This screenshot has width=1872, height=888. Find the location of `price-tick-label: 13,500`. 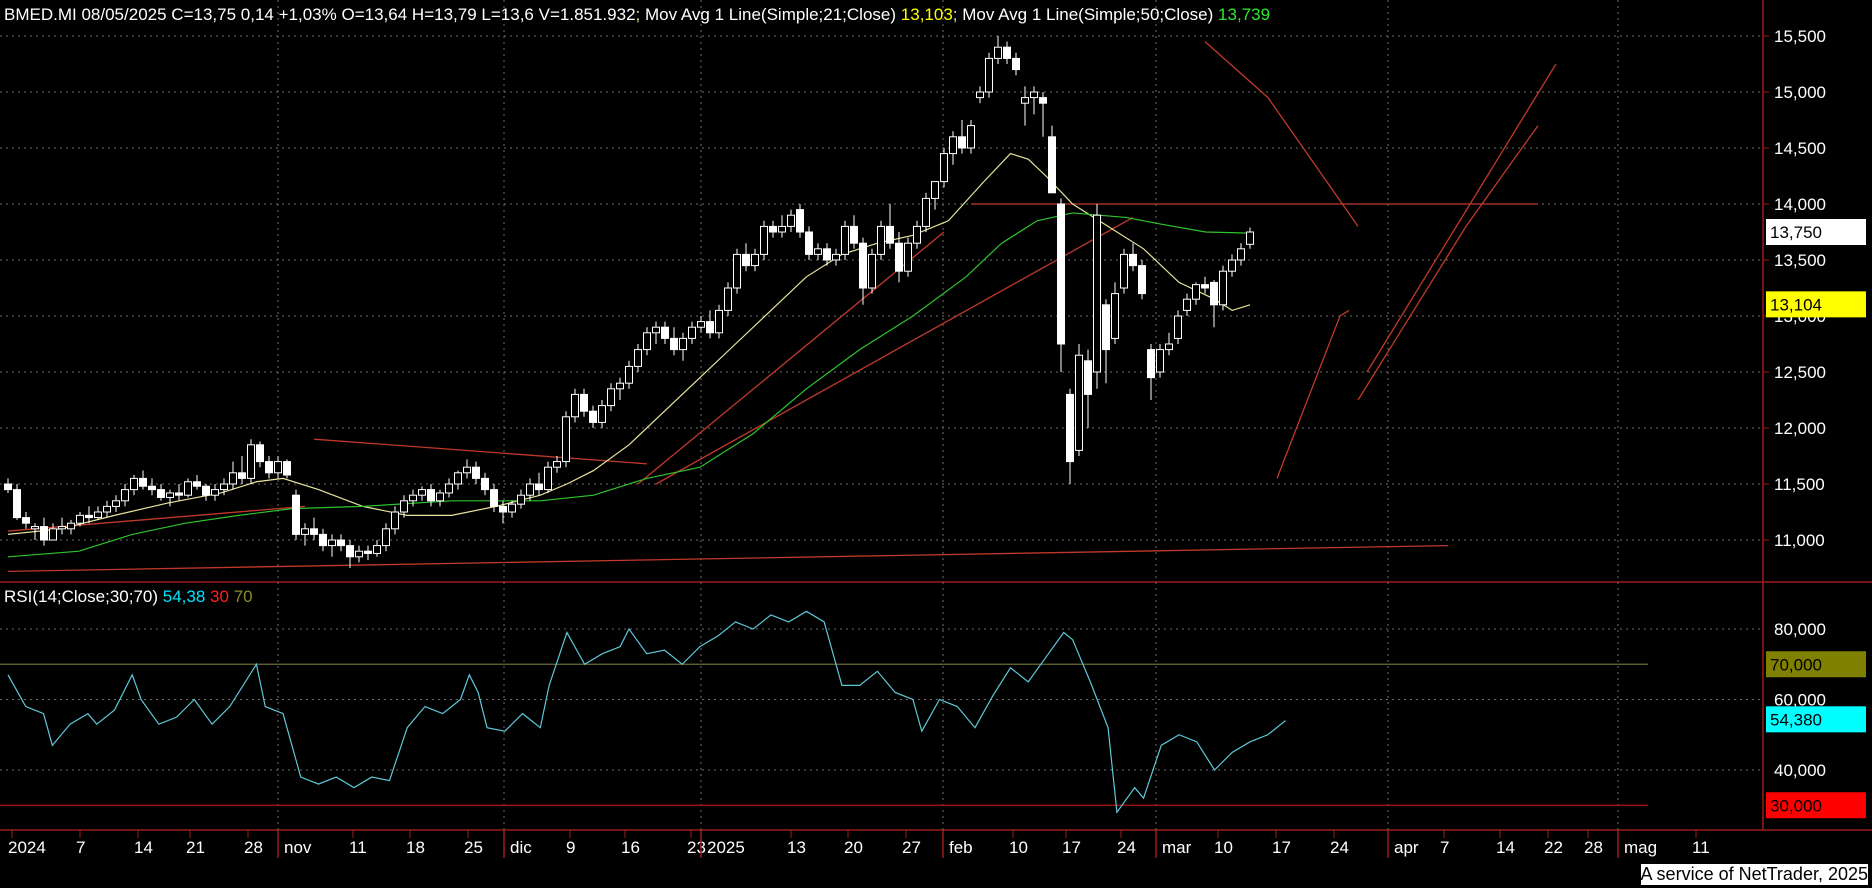

price-tick-label: 13,500 is located at coordinates (1800, 260).